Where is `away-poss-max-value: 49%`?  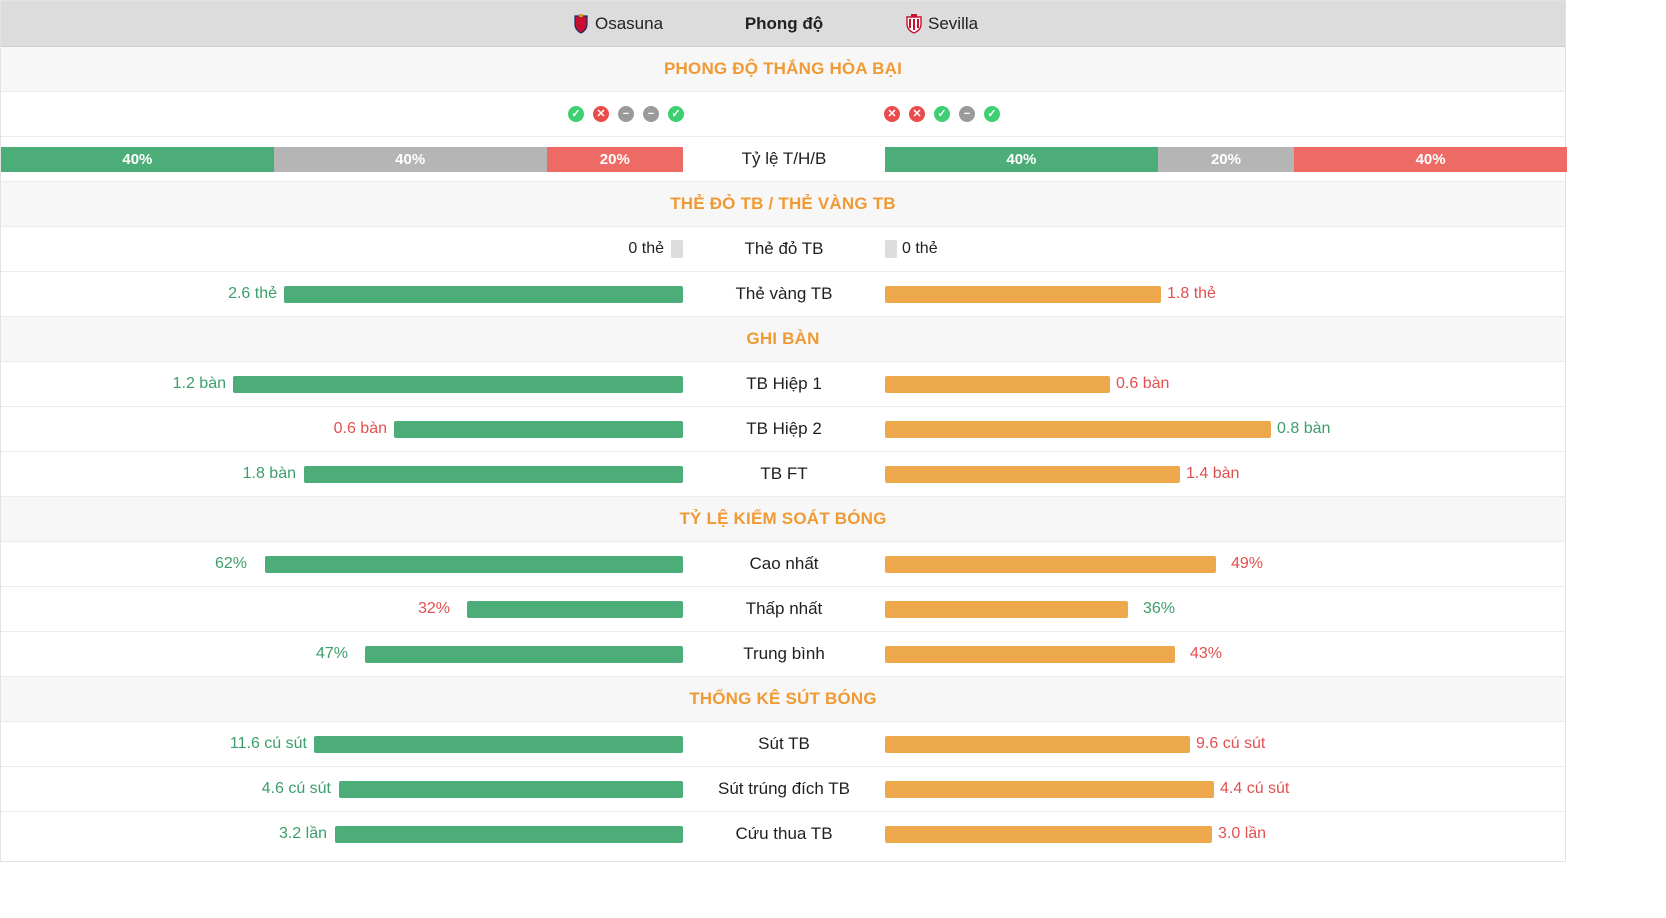
away-poss-max-value: 49% is located at coordinates (1247, 563).